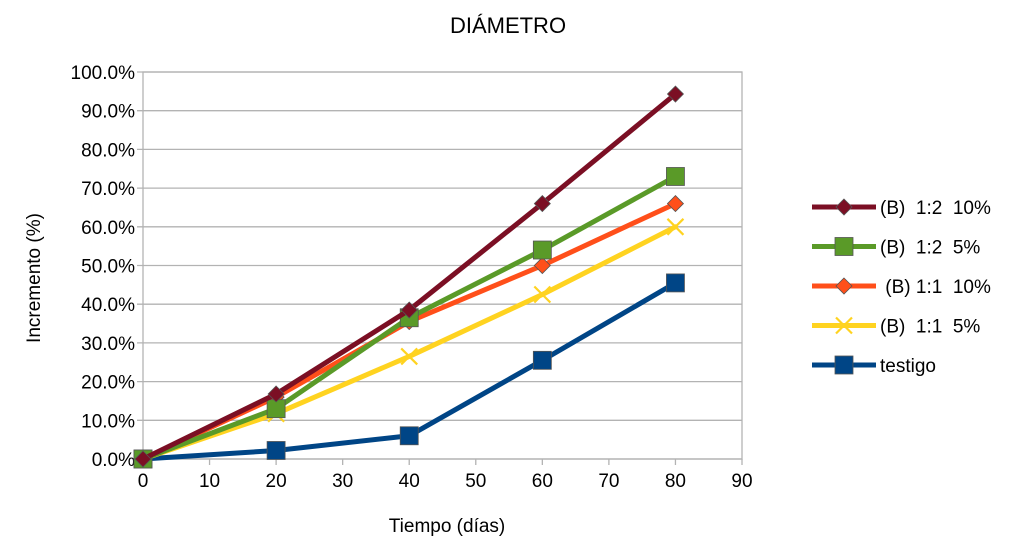 The width and height of the screenshot is (1026, 541). Describe the element at coordinates (935, 287) in the screenshot. I see `legend-label: (B) 1:1 10%` at that location.